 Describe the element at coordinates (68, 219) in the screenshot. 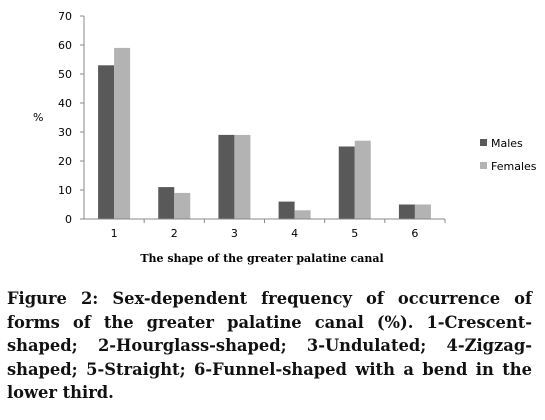

I see `y-tick-label: 0` at that location.